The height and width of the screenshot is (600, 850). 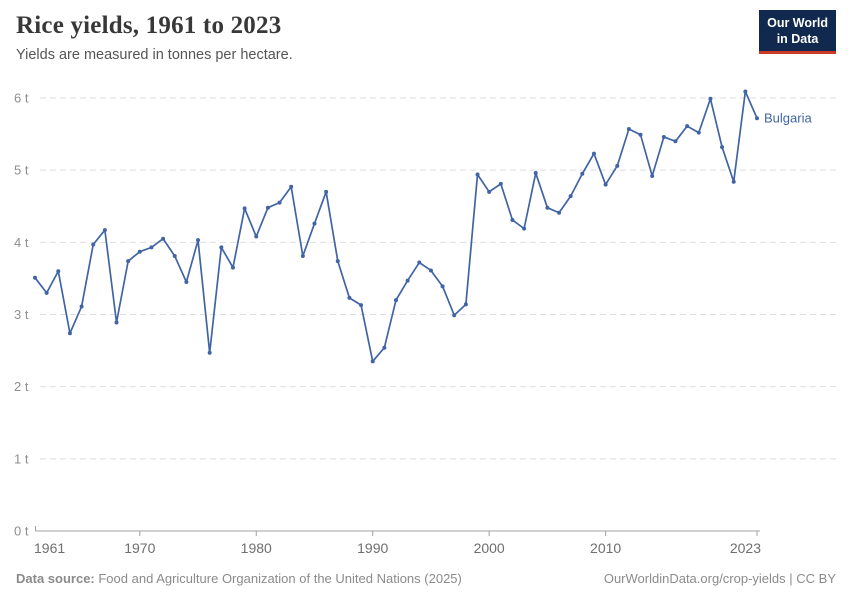 What do you see at coordinates (605, 548) in the screenshot?
I see `x-axis-tick-label: 2010` at bounding box center [605, 548].